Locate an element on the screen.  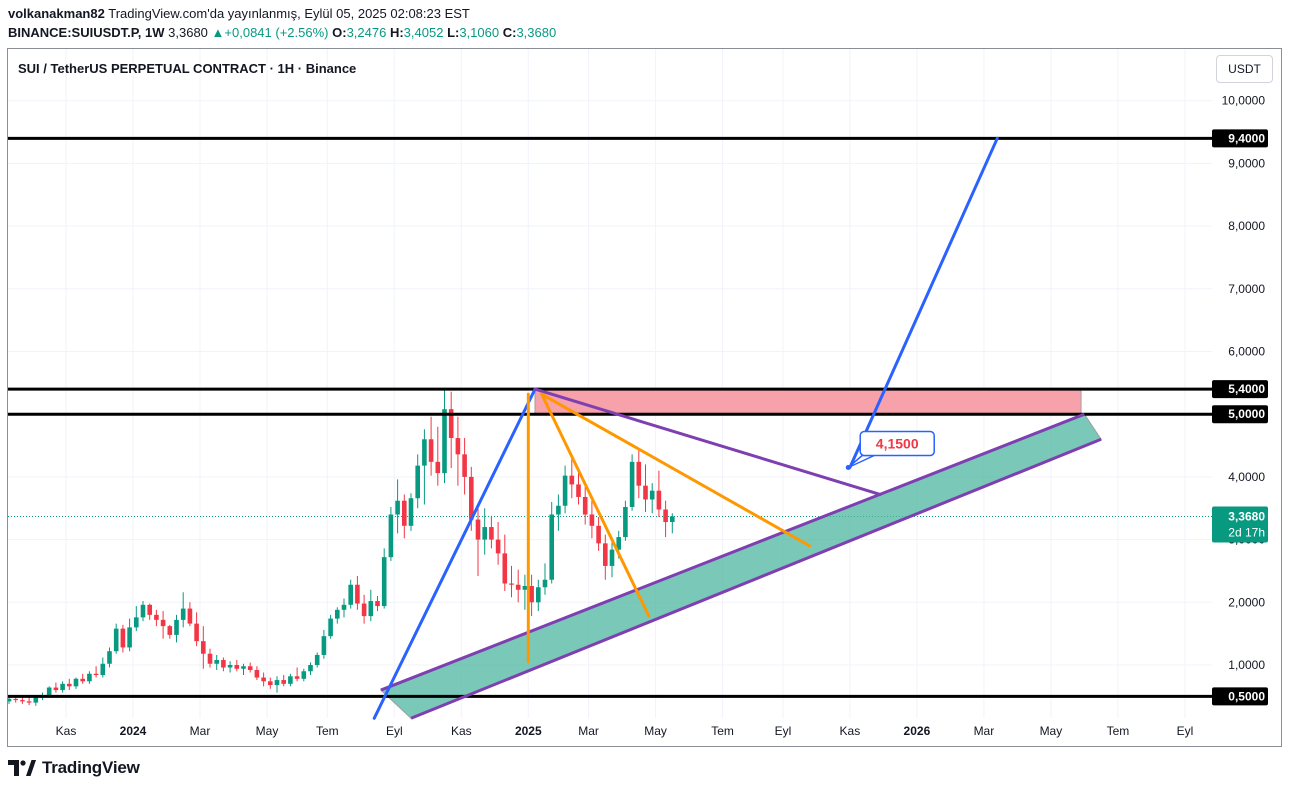
currency-unit-button: USDT is located at coordinates (1244, 69).